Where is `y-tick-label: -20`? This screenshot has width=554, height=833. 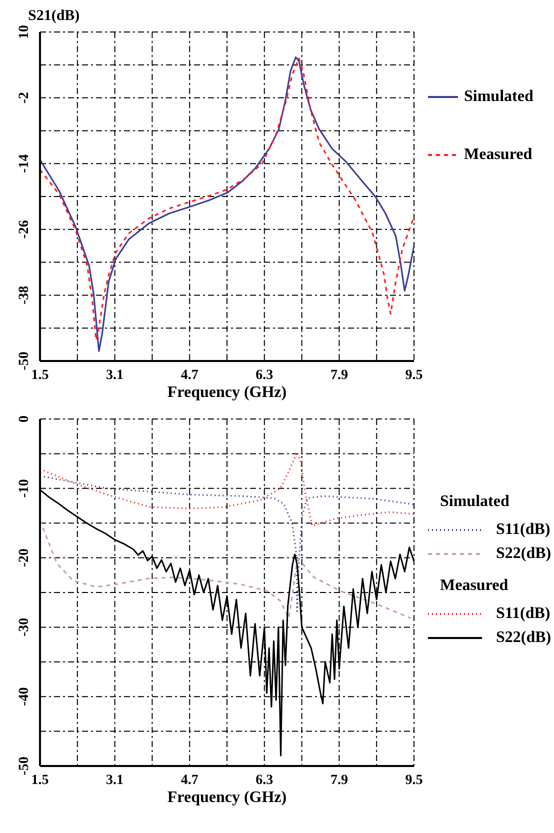
y-tick-label: -20 is located at coordinates (24, 558).